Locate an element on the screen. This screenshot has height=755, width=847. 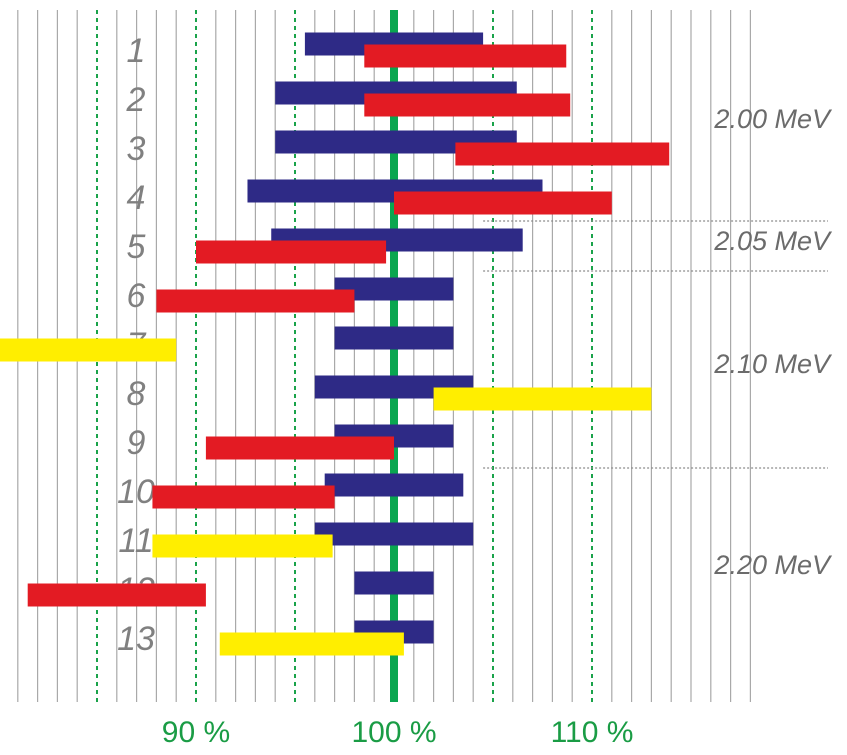
row-label: 5 is located at coordinates (136, 247).